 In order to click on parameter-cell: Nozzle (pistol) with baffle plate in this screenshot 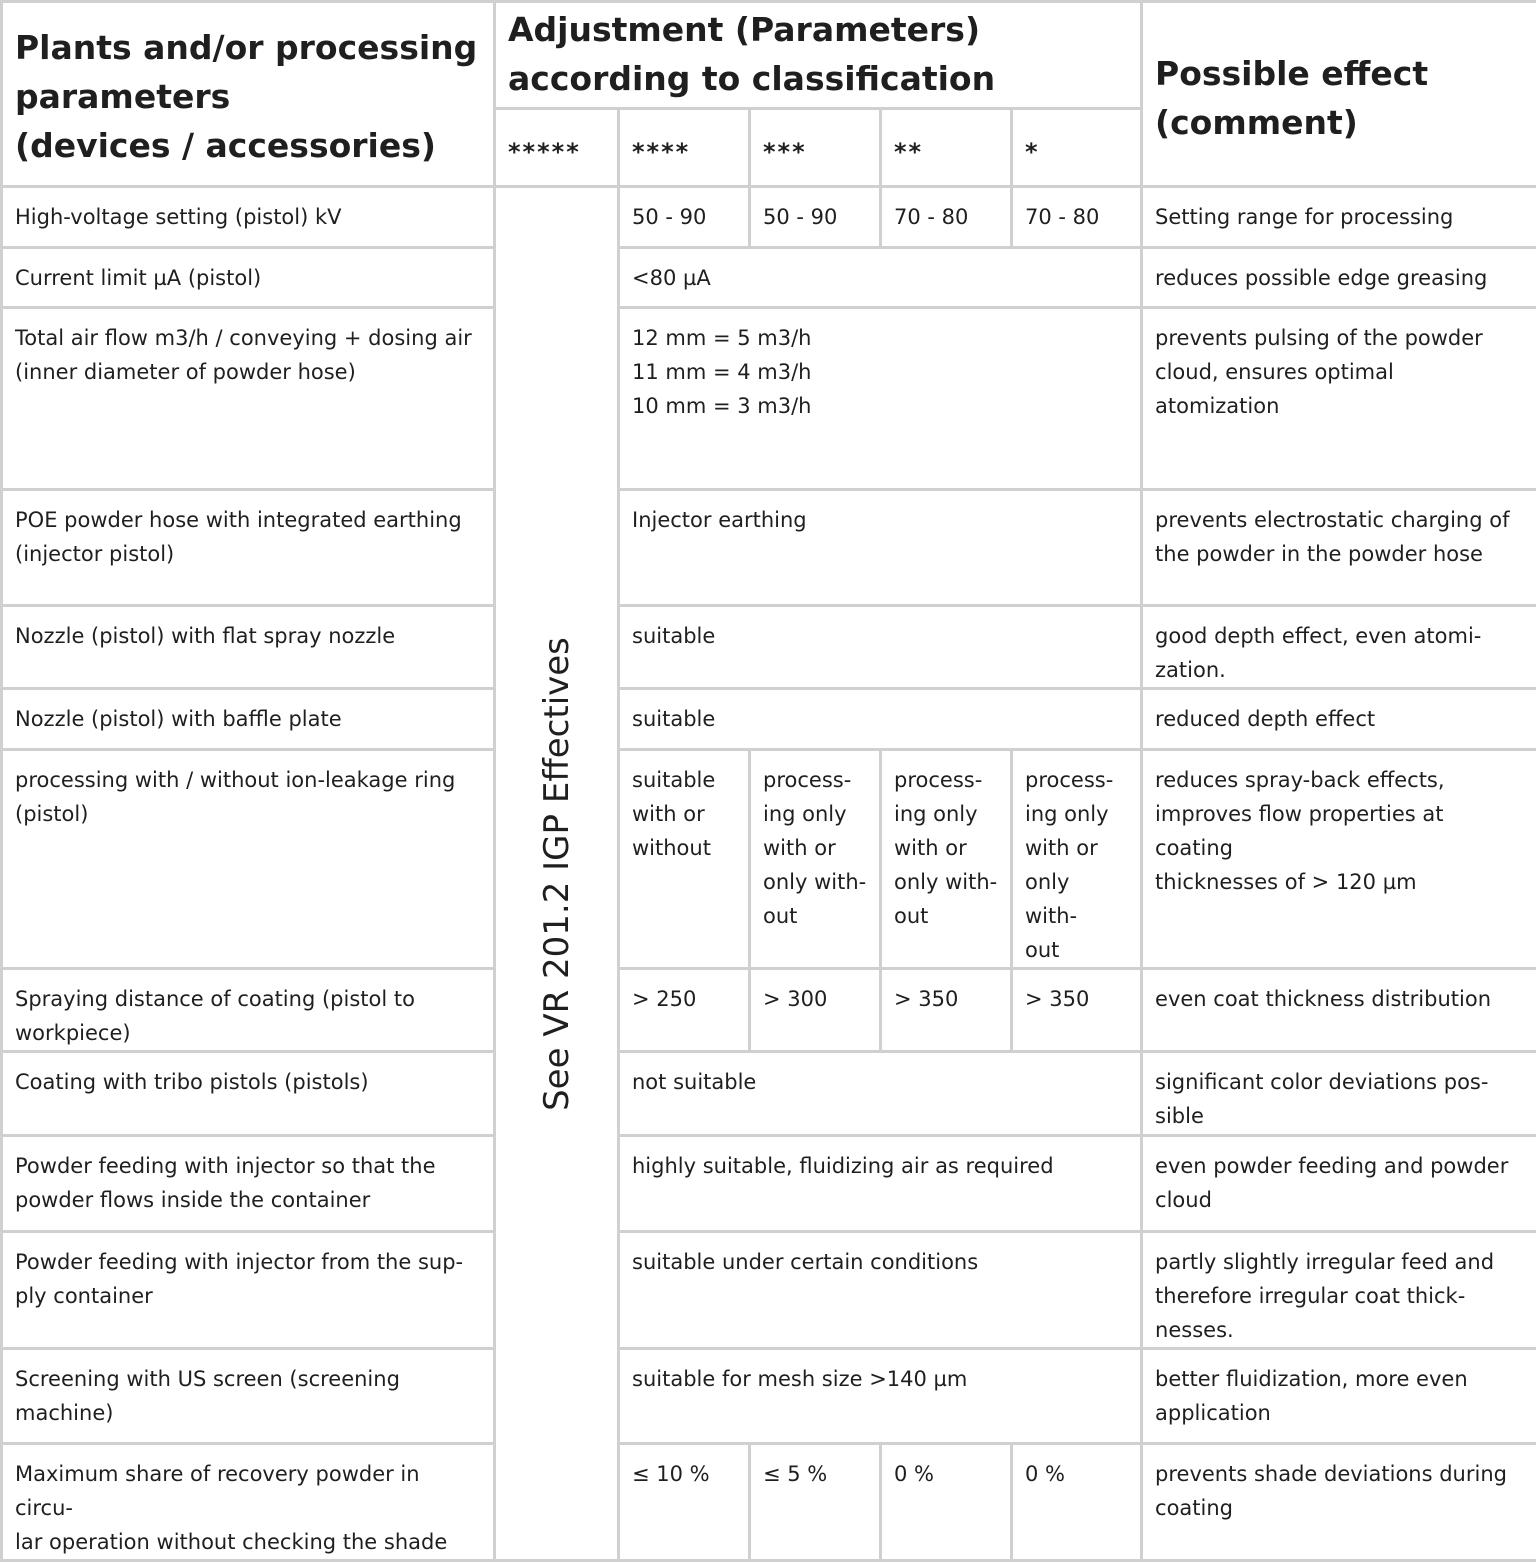, I will do `click(248, 719)`.